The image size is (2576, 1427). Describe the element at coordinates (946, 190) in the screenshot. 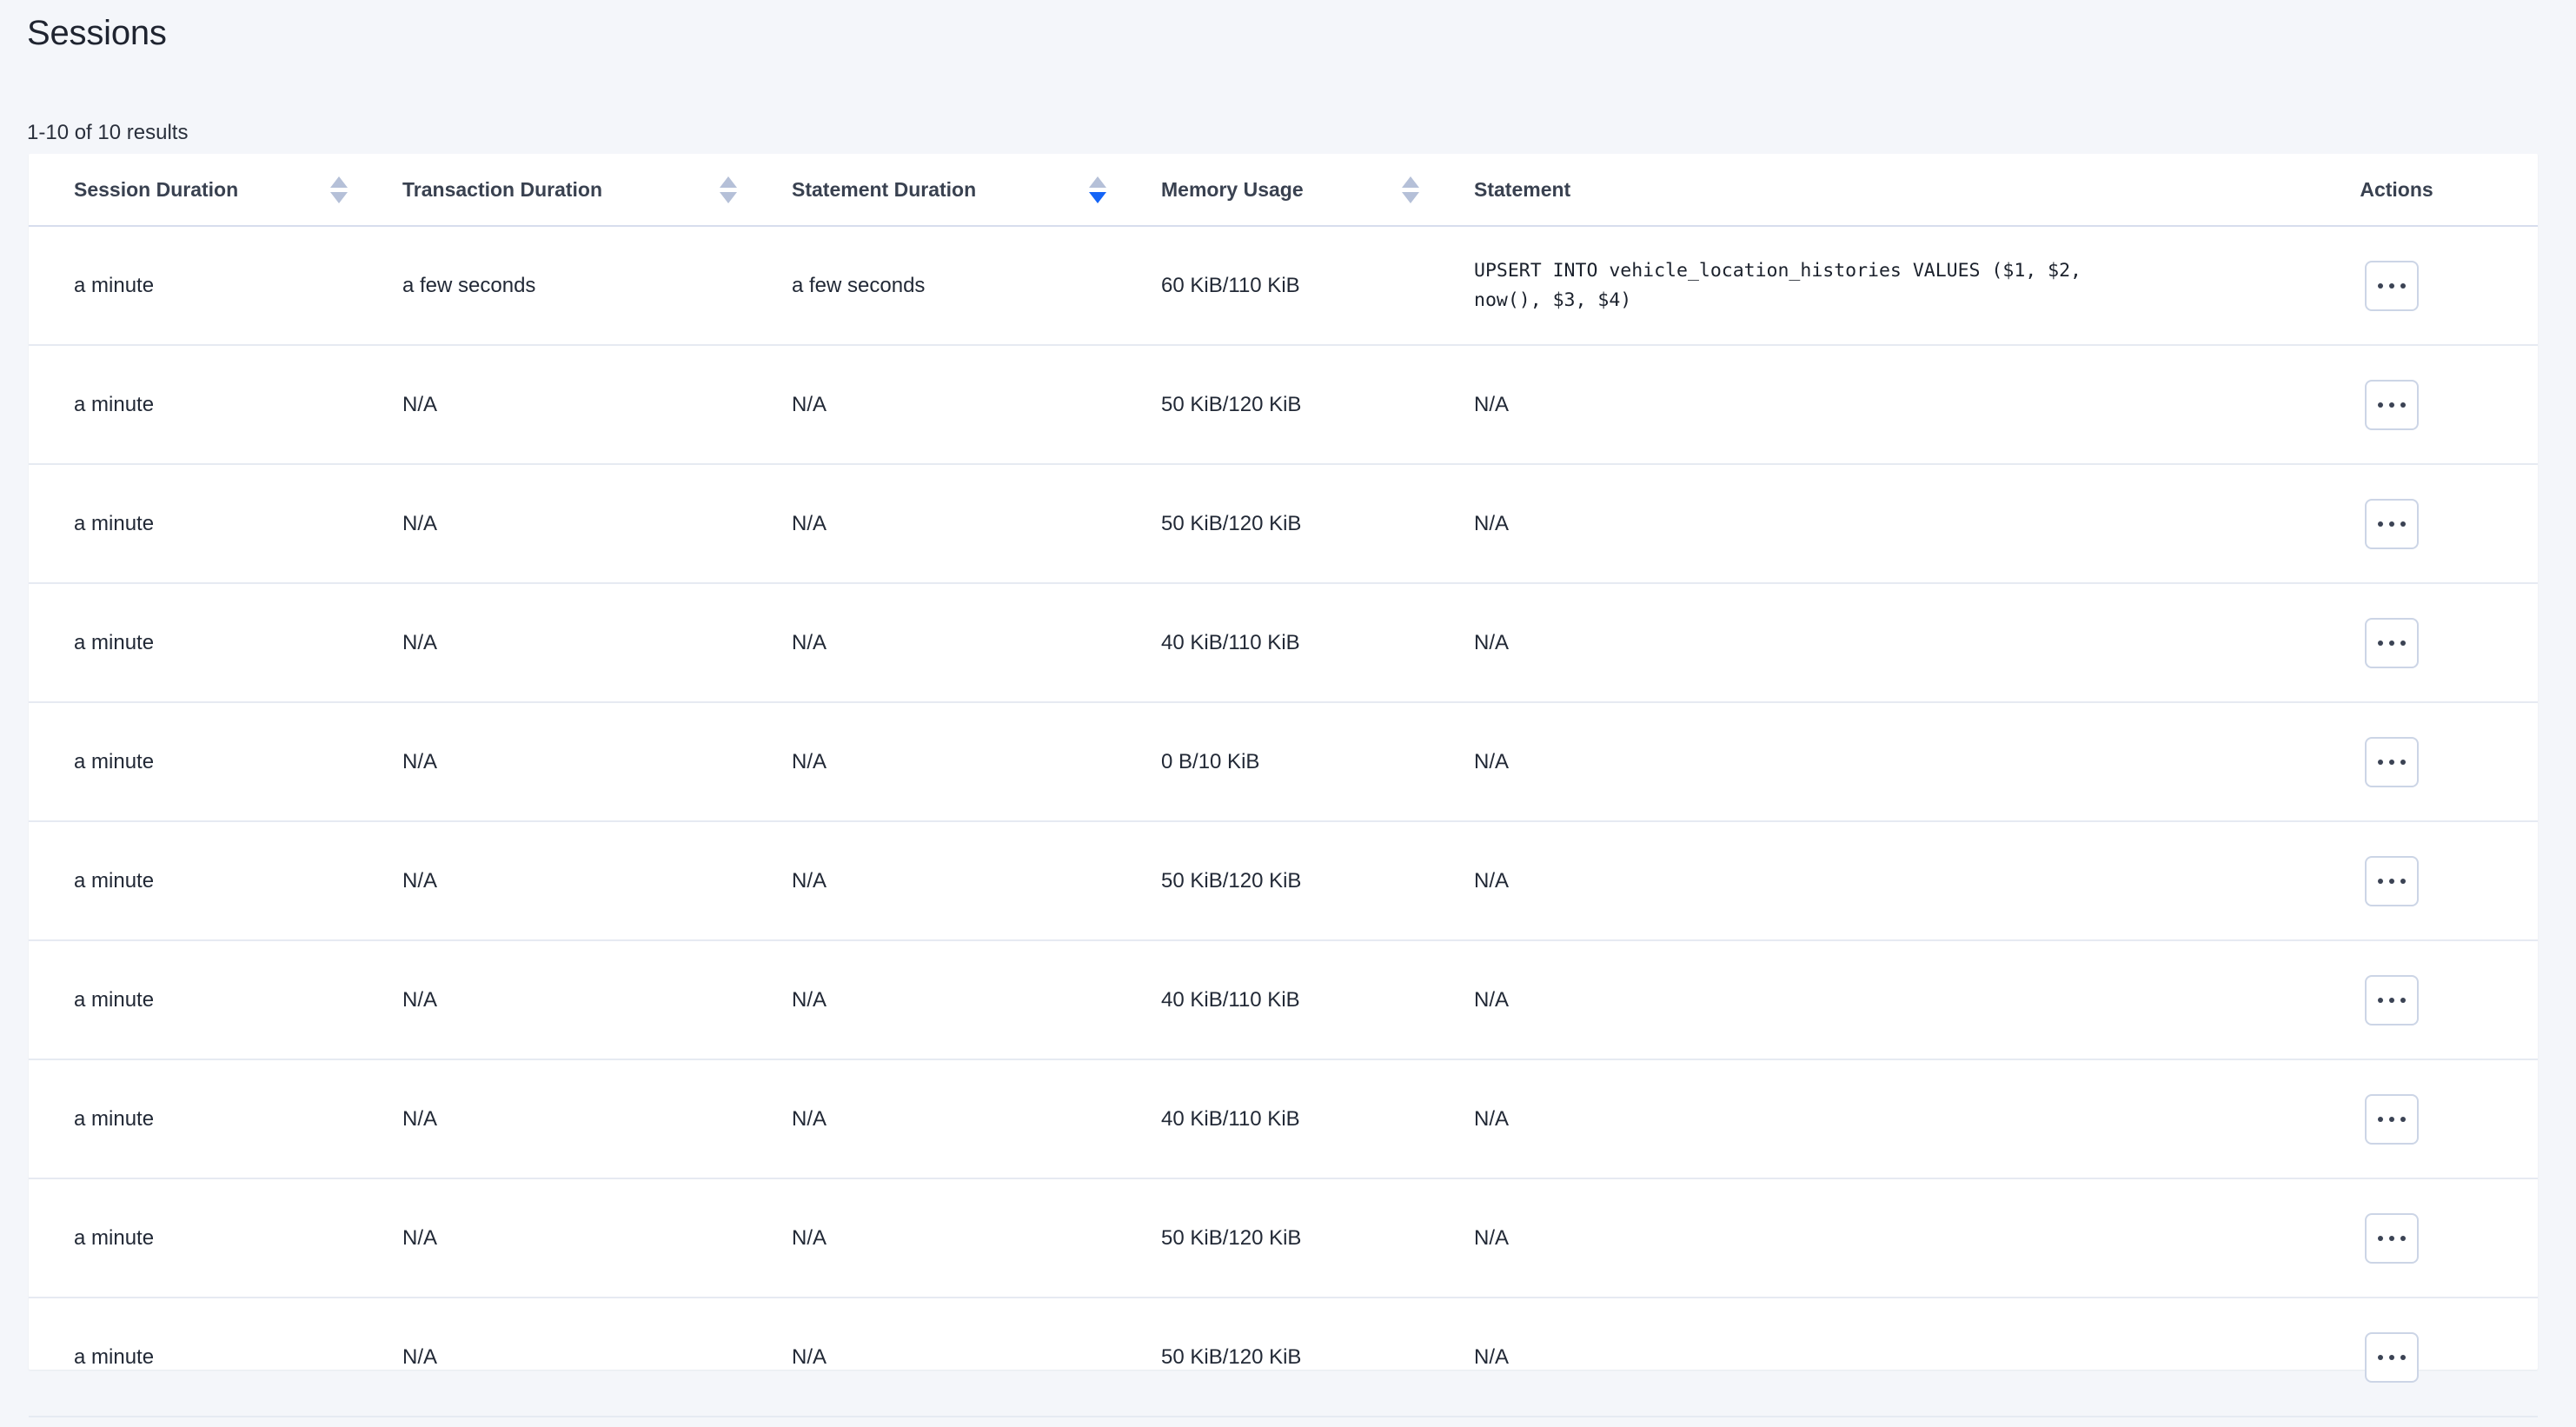

I see `column-header-statement-duration: Statement Duration` at that location.